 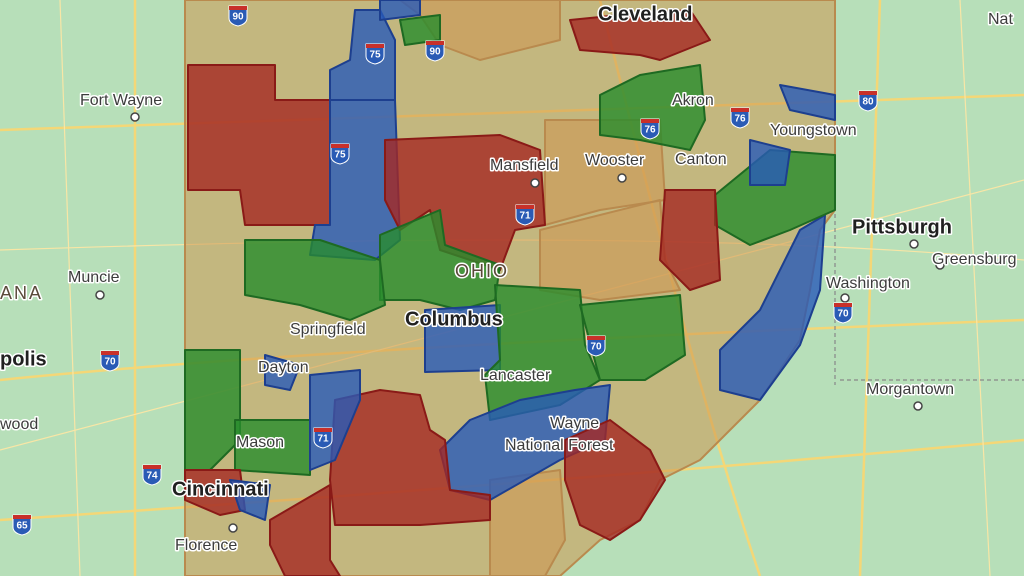 I want to click on highway-shield: 75, so click(x=375, y=54).